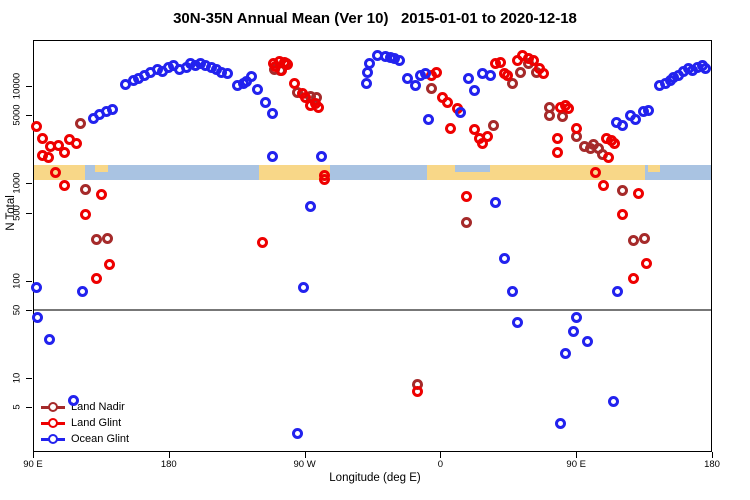 Image resolution: width=750 pixels, height=500 pixels. Describe the element at coordinates (17, 310) in the screenshot. I see `y-tick-label: 50` at that location.